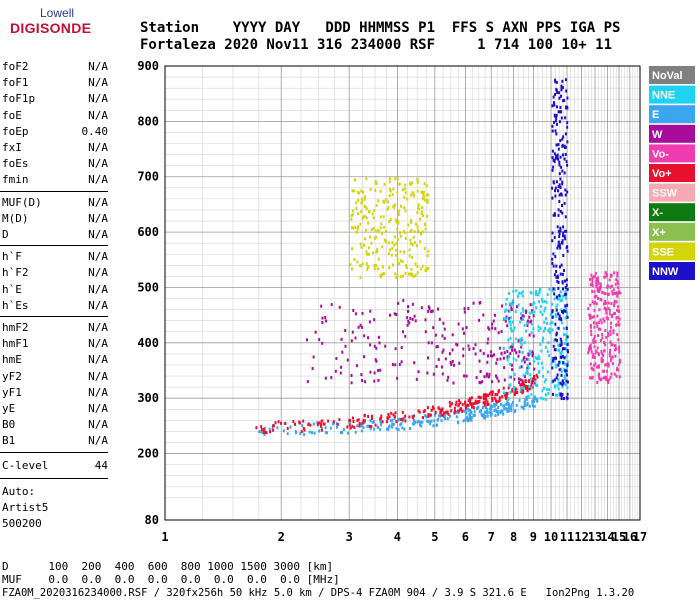 This screenshot has width=700, height=600. What do you see at coordinates (148, 398) in the screenshot?
I see `y-tick-label: 300` at bounding box center [148, 398].